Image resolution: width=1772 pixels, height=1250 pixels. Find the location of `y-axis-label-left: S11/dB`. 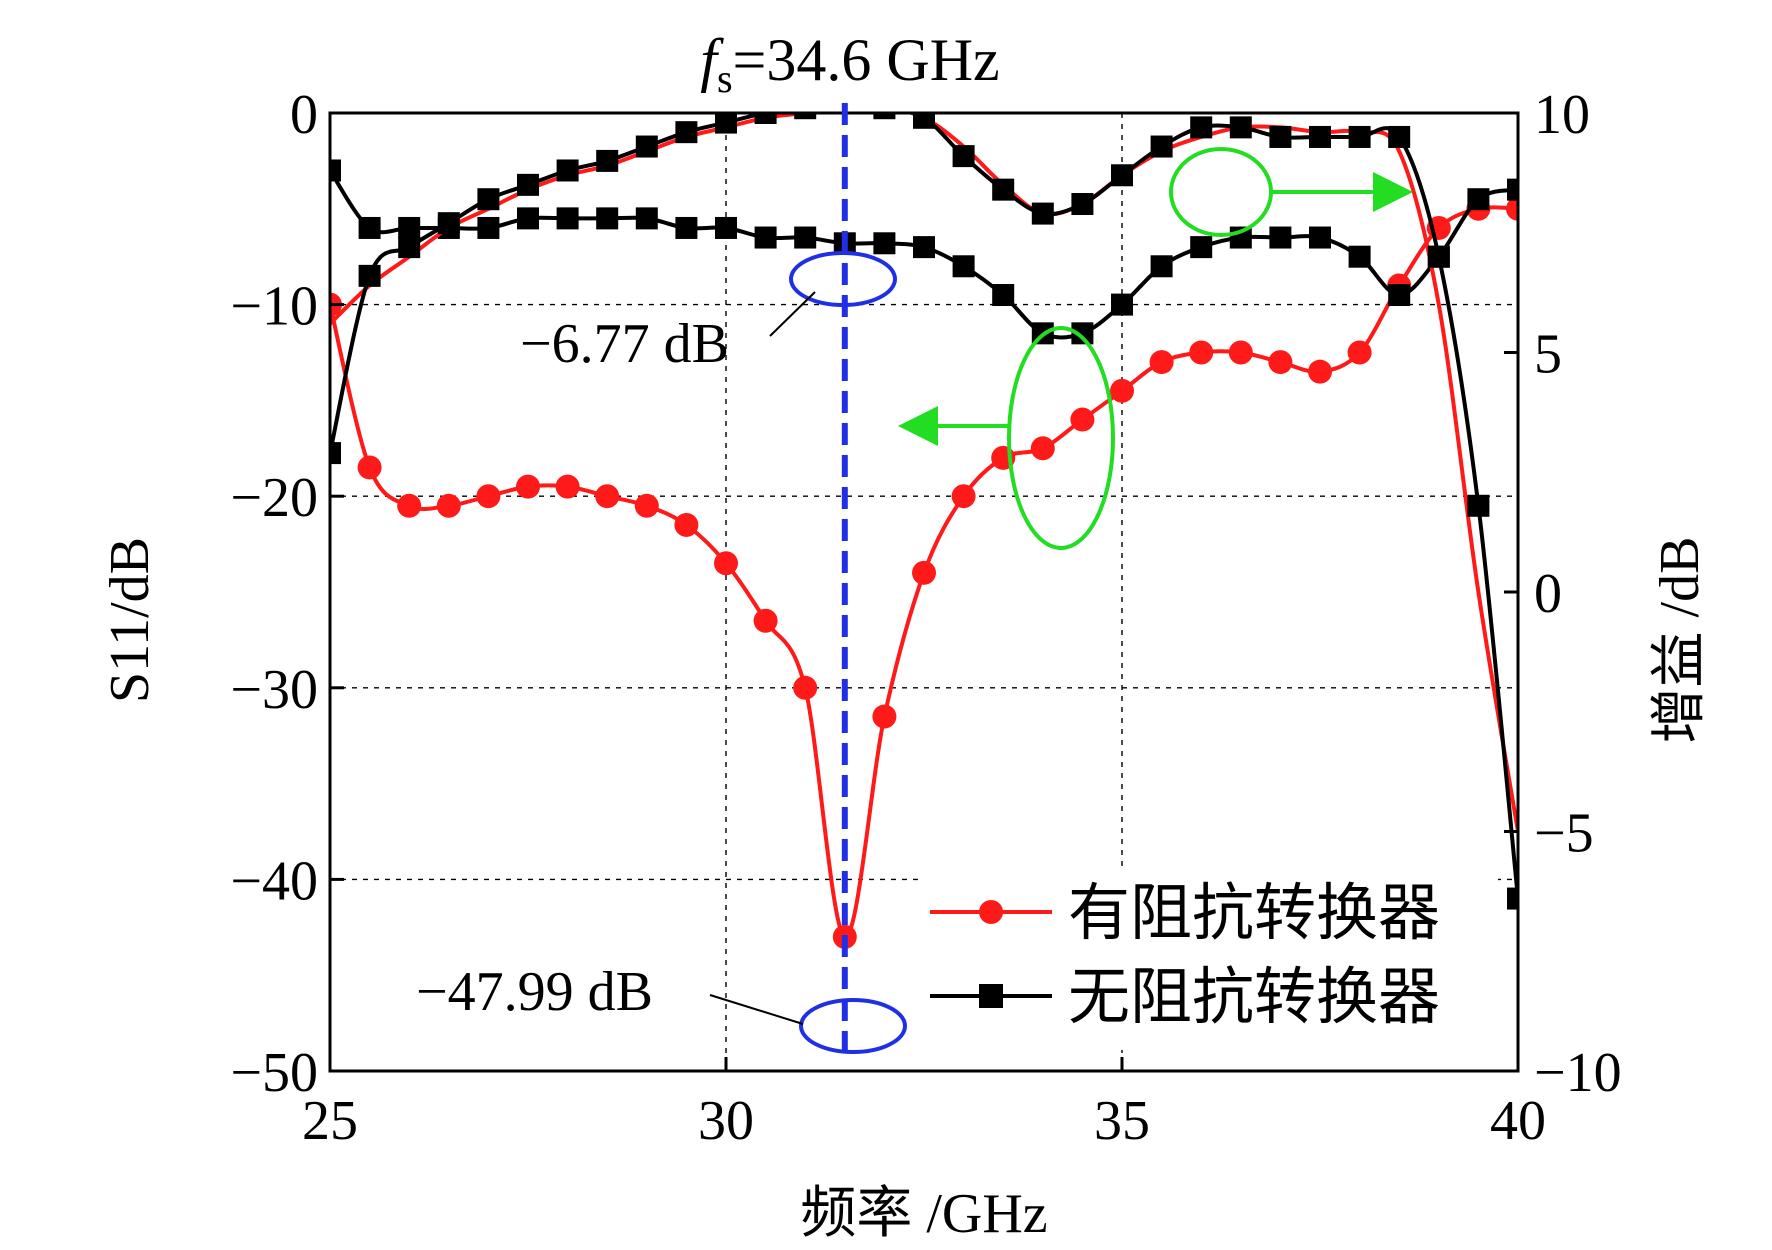

y-axis-label-left: S11/dB is located at coordinates (130, 620).